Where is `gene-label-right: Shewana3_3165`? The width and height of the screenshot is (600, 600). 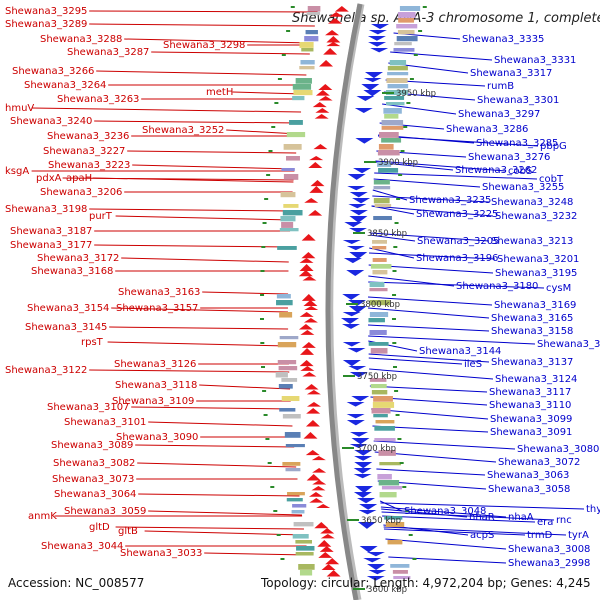 gene-label-right: Shewana3_3165 is located at coordinates (532, 318).